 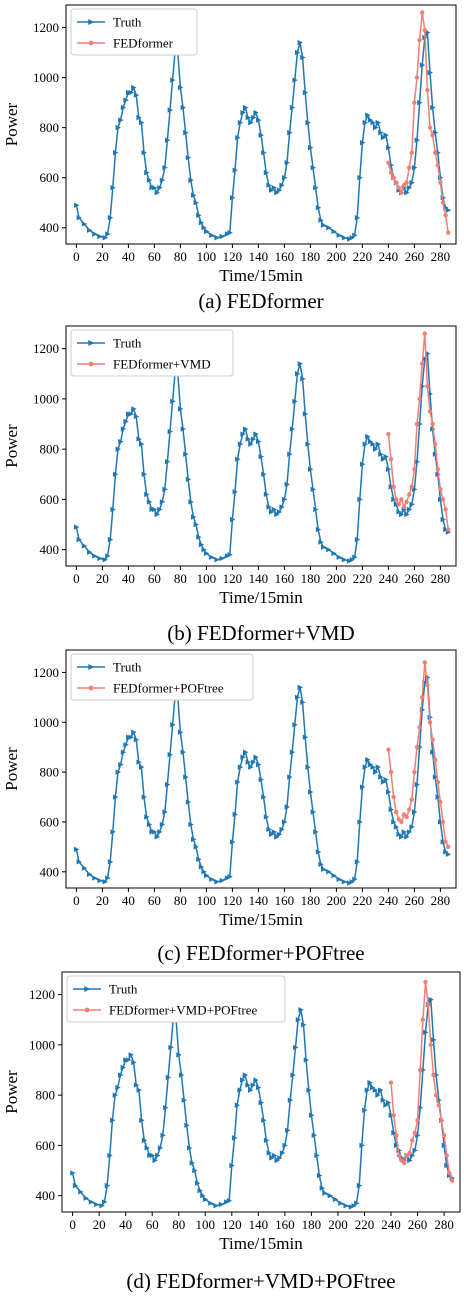 I want to click on y-tick-label: 600, so click(x=50, y=821).